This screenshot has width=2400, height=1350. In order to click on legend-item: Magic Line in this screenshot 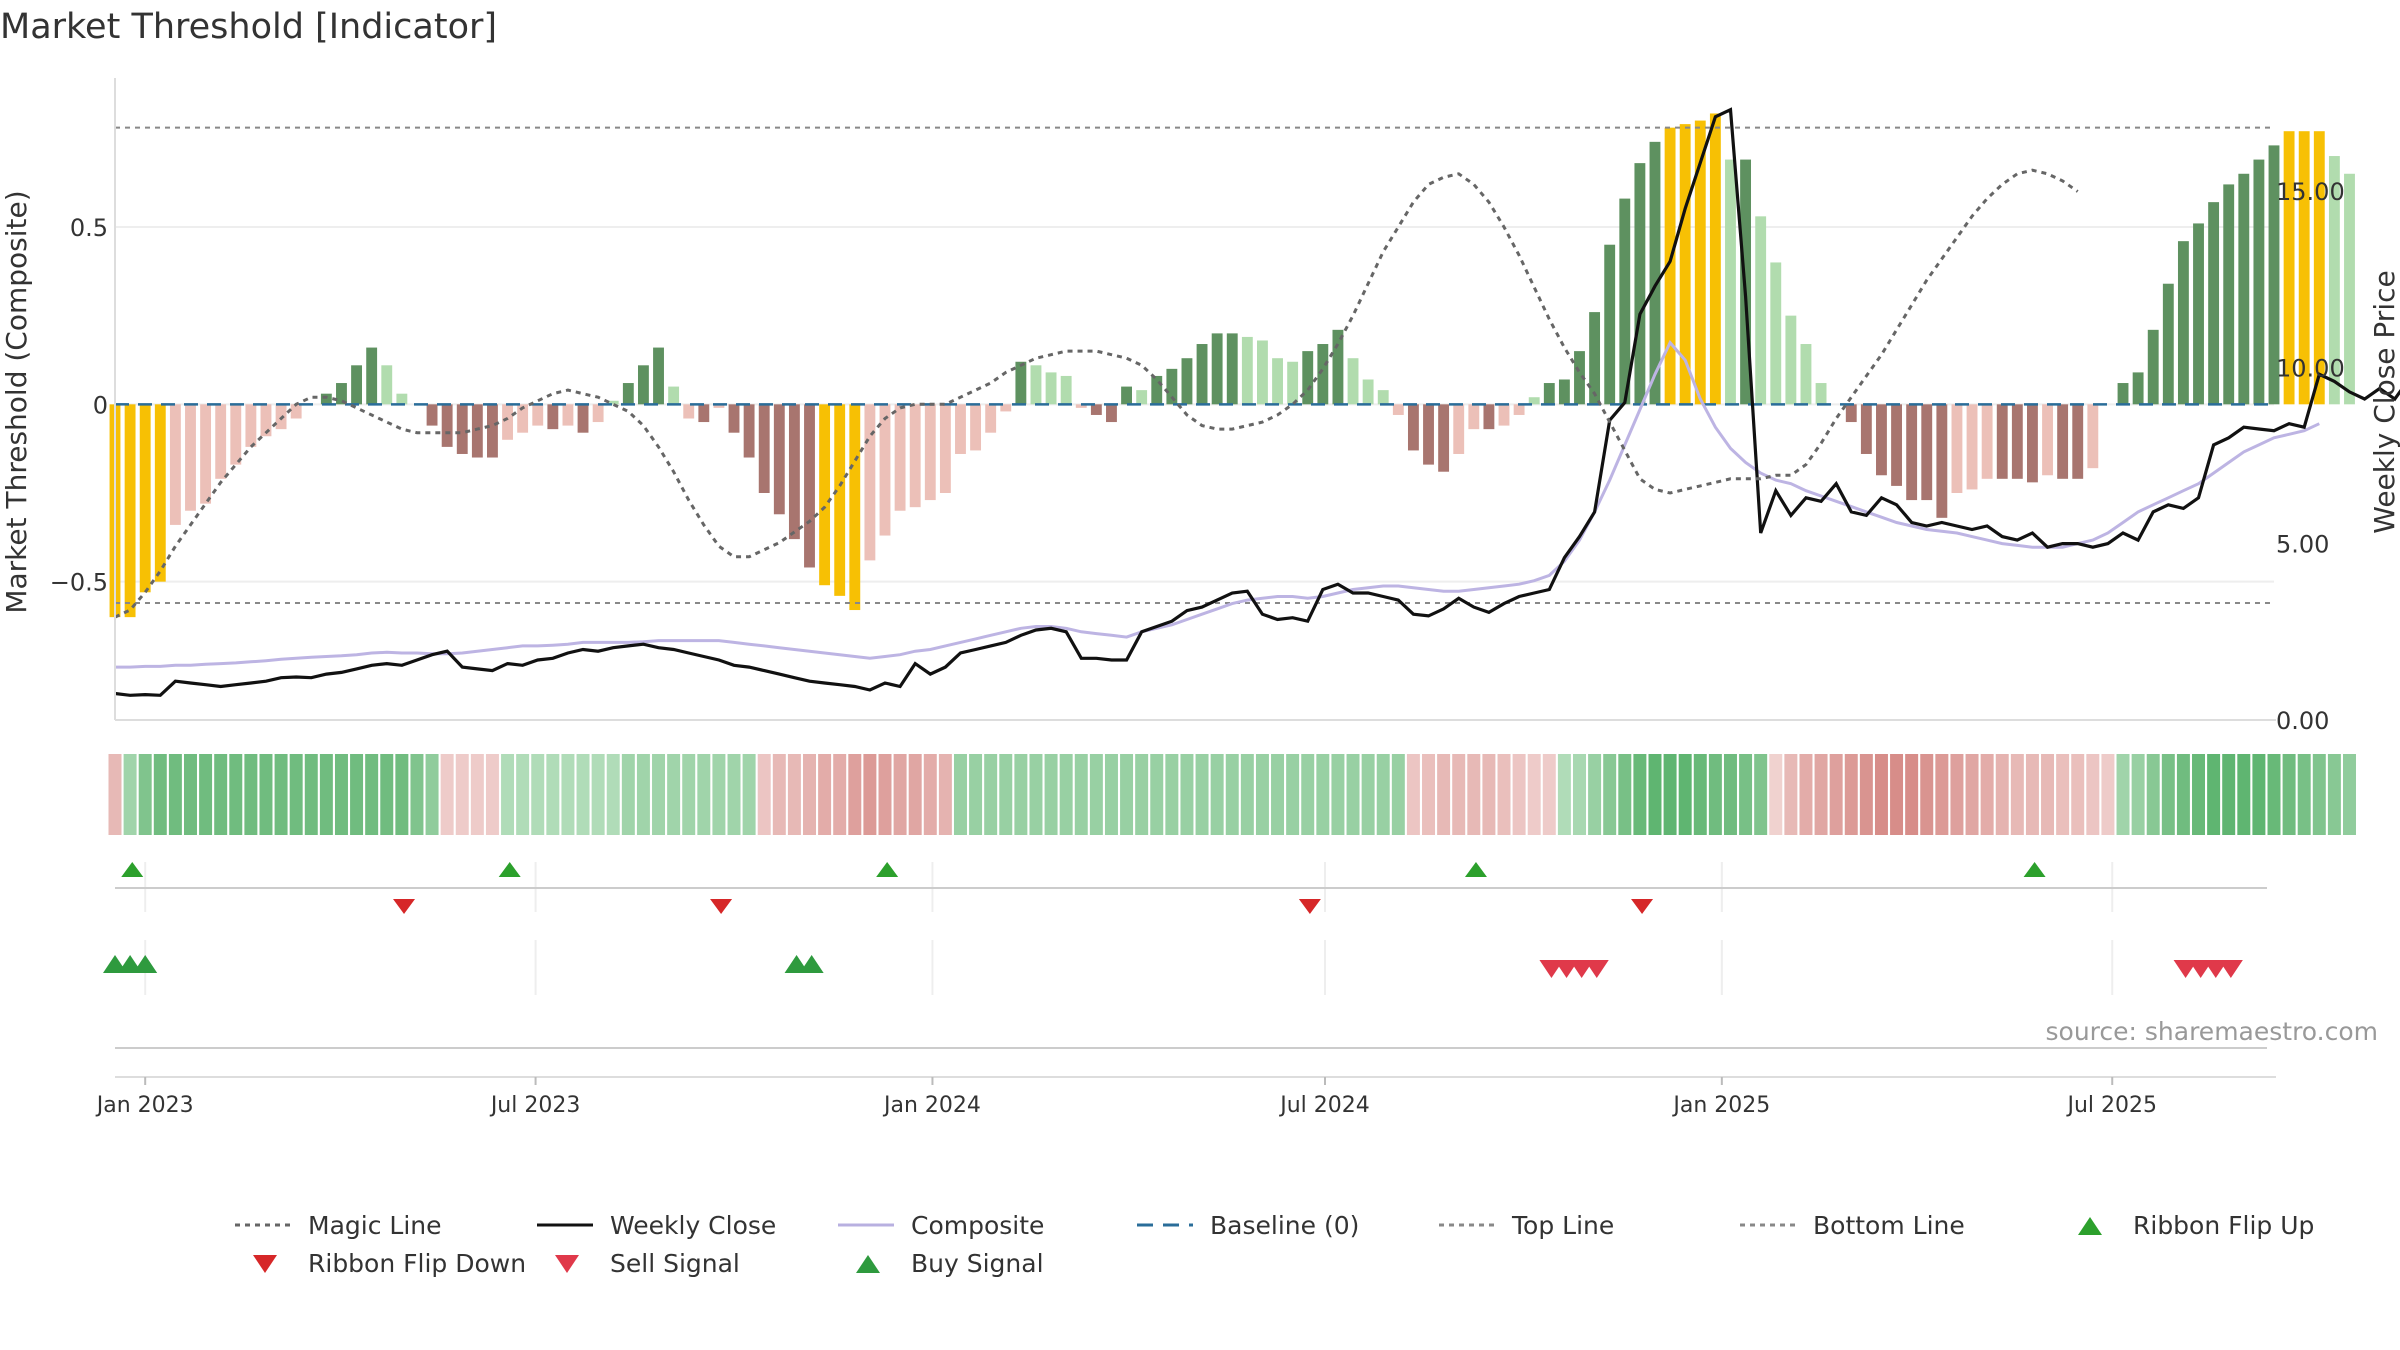, I will do `click(338, 1225)`.